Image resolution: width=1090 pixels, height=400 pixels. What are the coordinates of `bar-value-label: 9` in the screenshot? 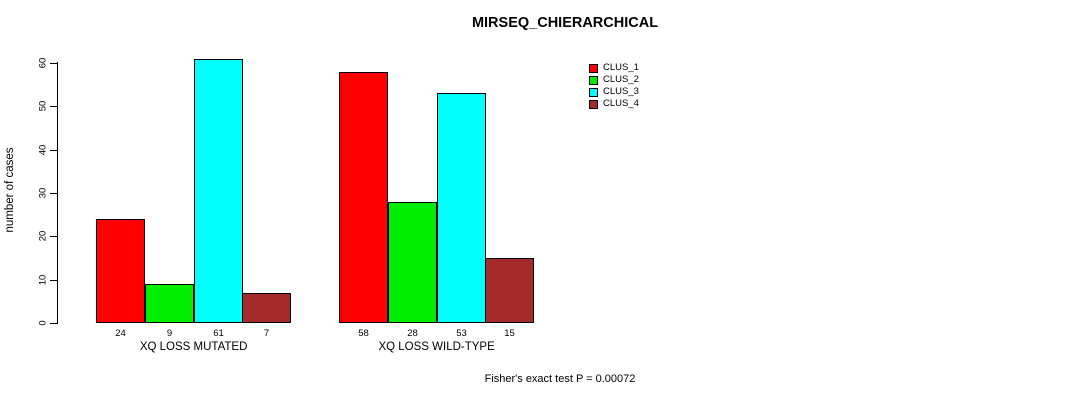 It's located at (169, 333).